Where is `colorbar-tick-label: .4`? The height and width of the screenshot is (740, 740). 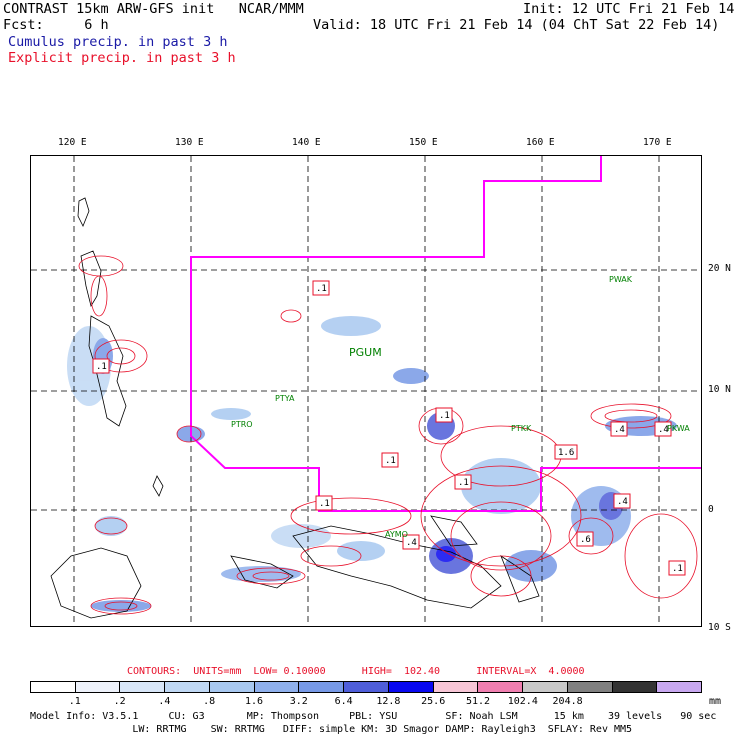 colorbar-tick-label: .4 is located at coordinates (164, 701).